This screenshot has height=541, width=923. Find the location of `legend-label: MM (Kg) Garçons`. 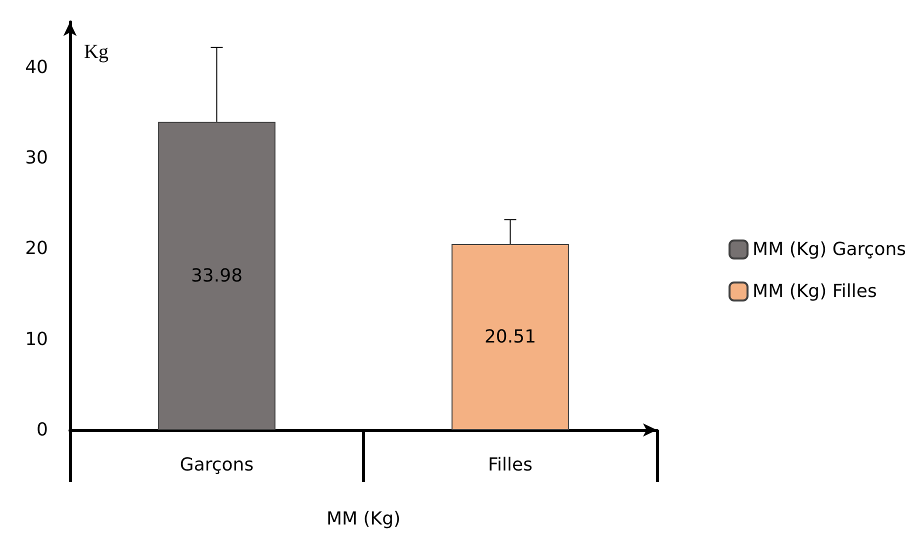

legend-label: MM (Kg) Garçons is located at coordinates (829, 249).